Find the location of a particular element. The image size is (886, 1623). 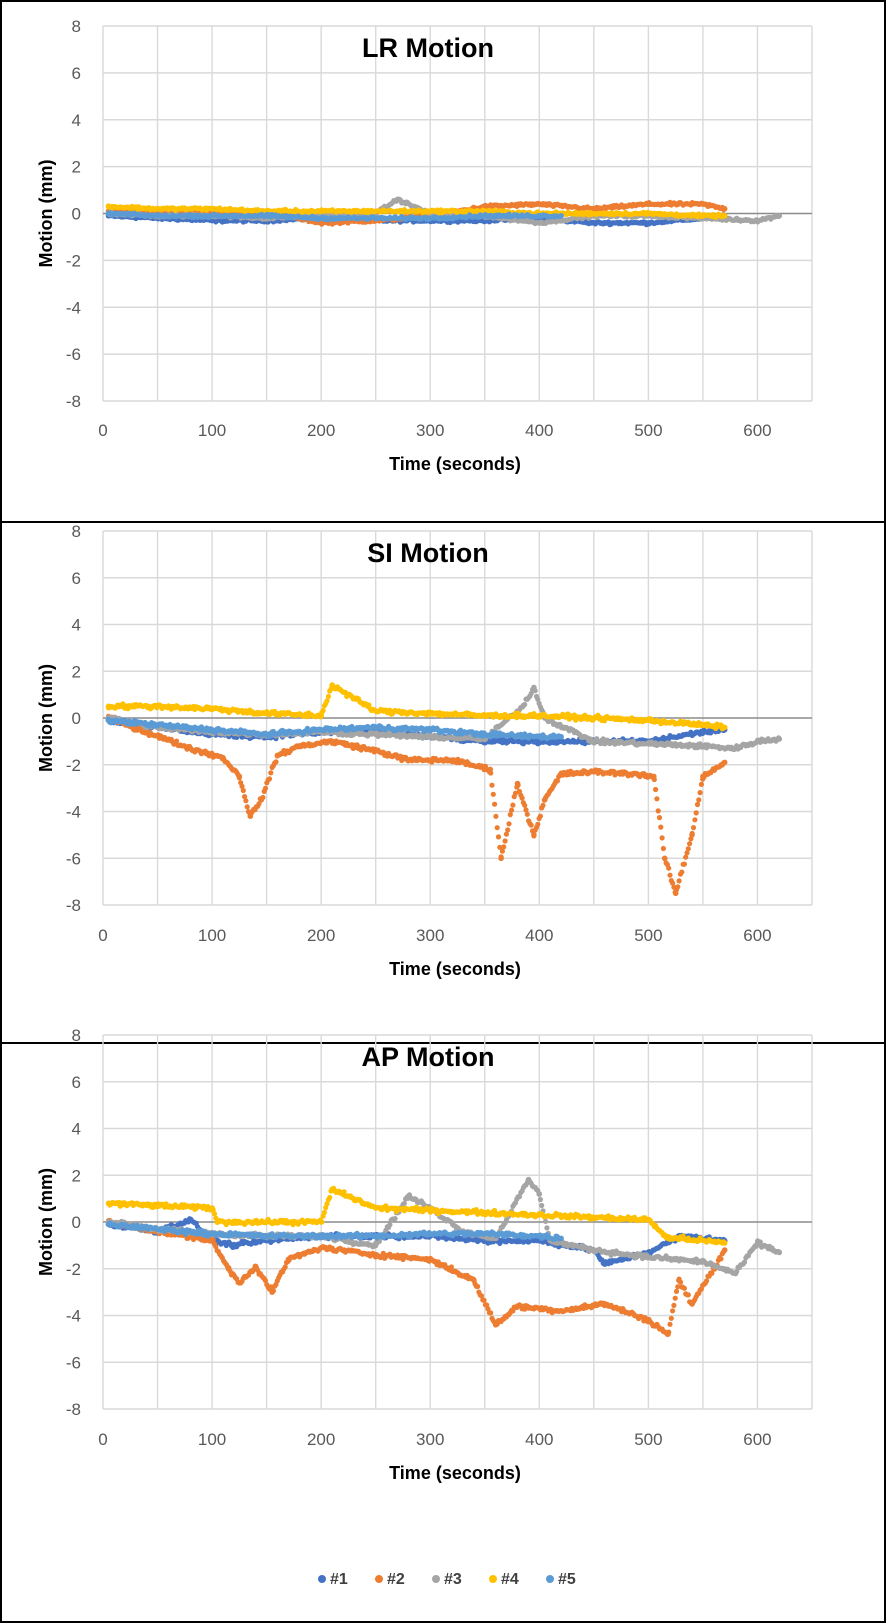

lr-chart-title: LR Motion is located at coordinates (428, 48).